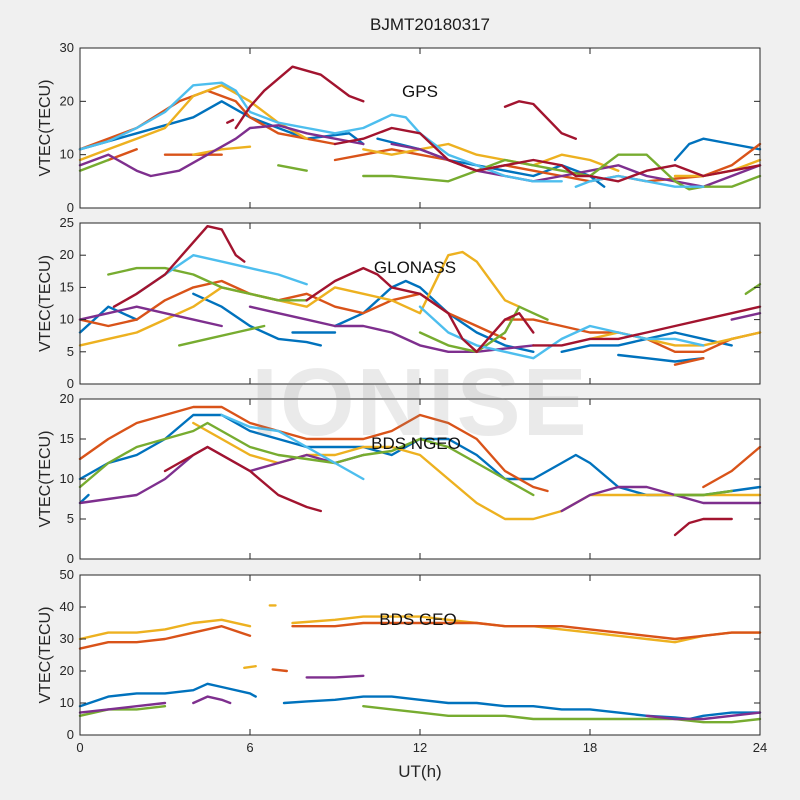 The width and height of the screenshot is (800, 800). I want to click on x-tick-label: 12, so click(420, 747).